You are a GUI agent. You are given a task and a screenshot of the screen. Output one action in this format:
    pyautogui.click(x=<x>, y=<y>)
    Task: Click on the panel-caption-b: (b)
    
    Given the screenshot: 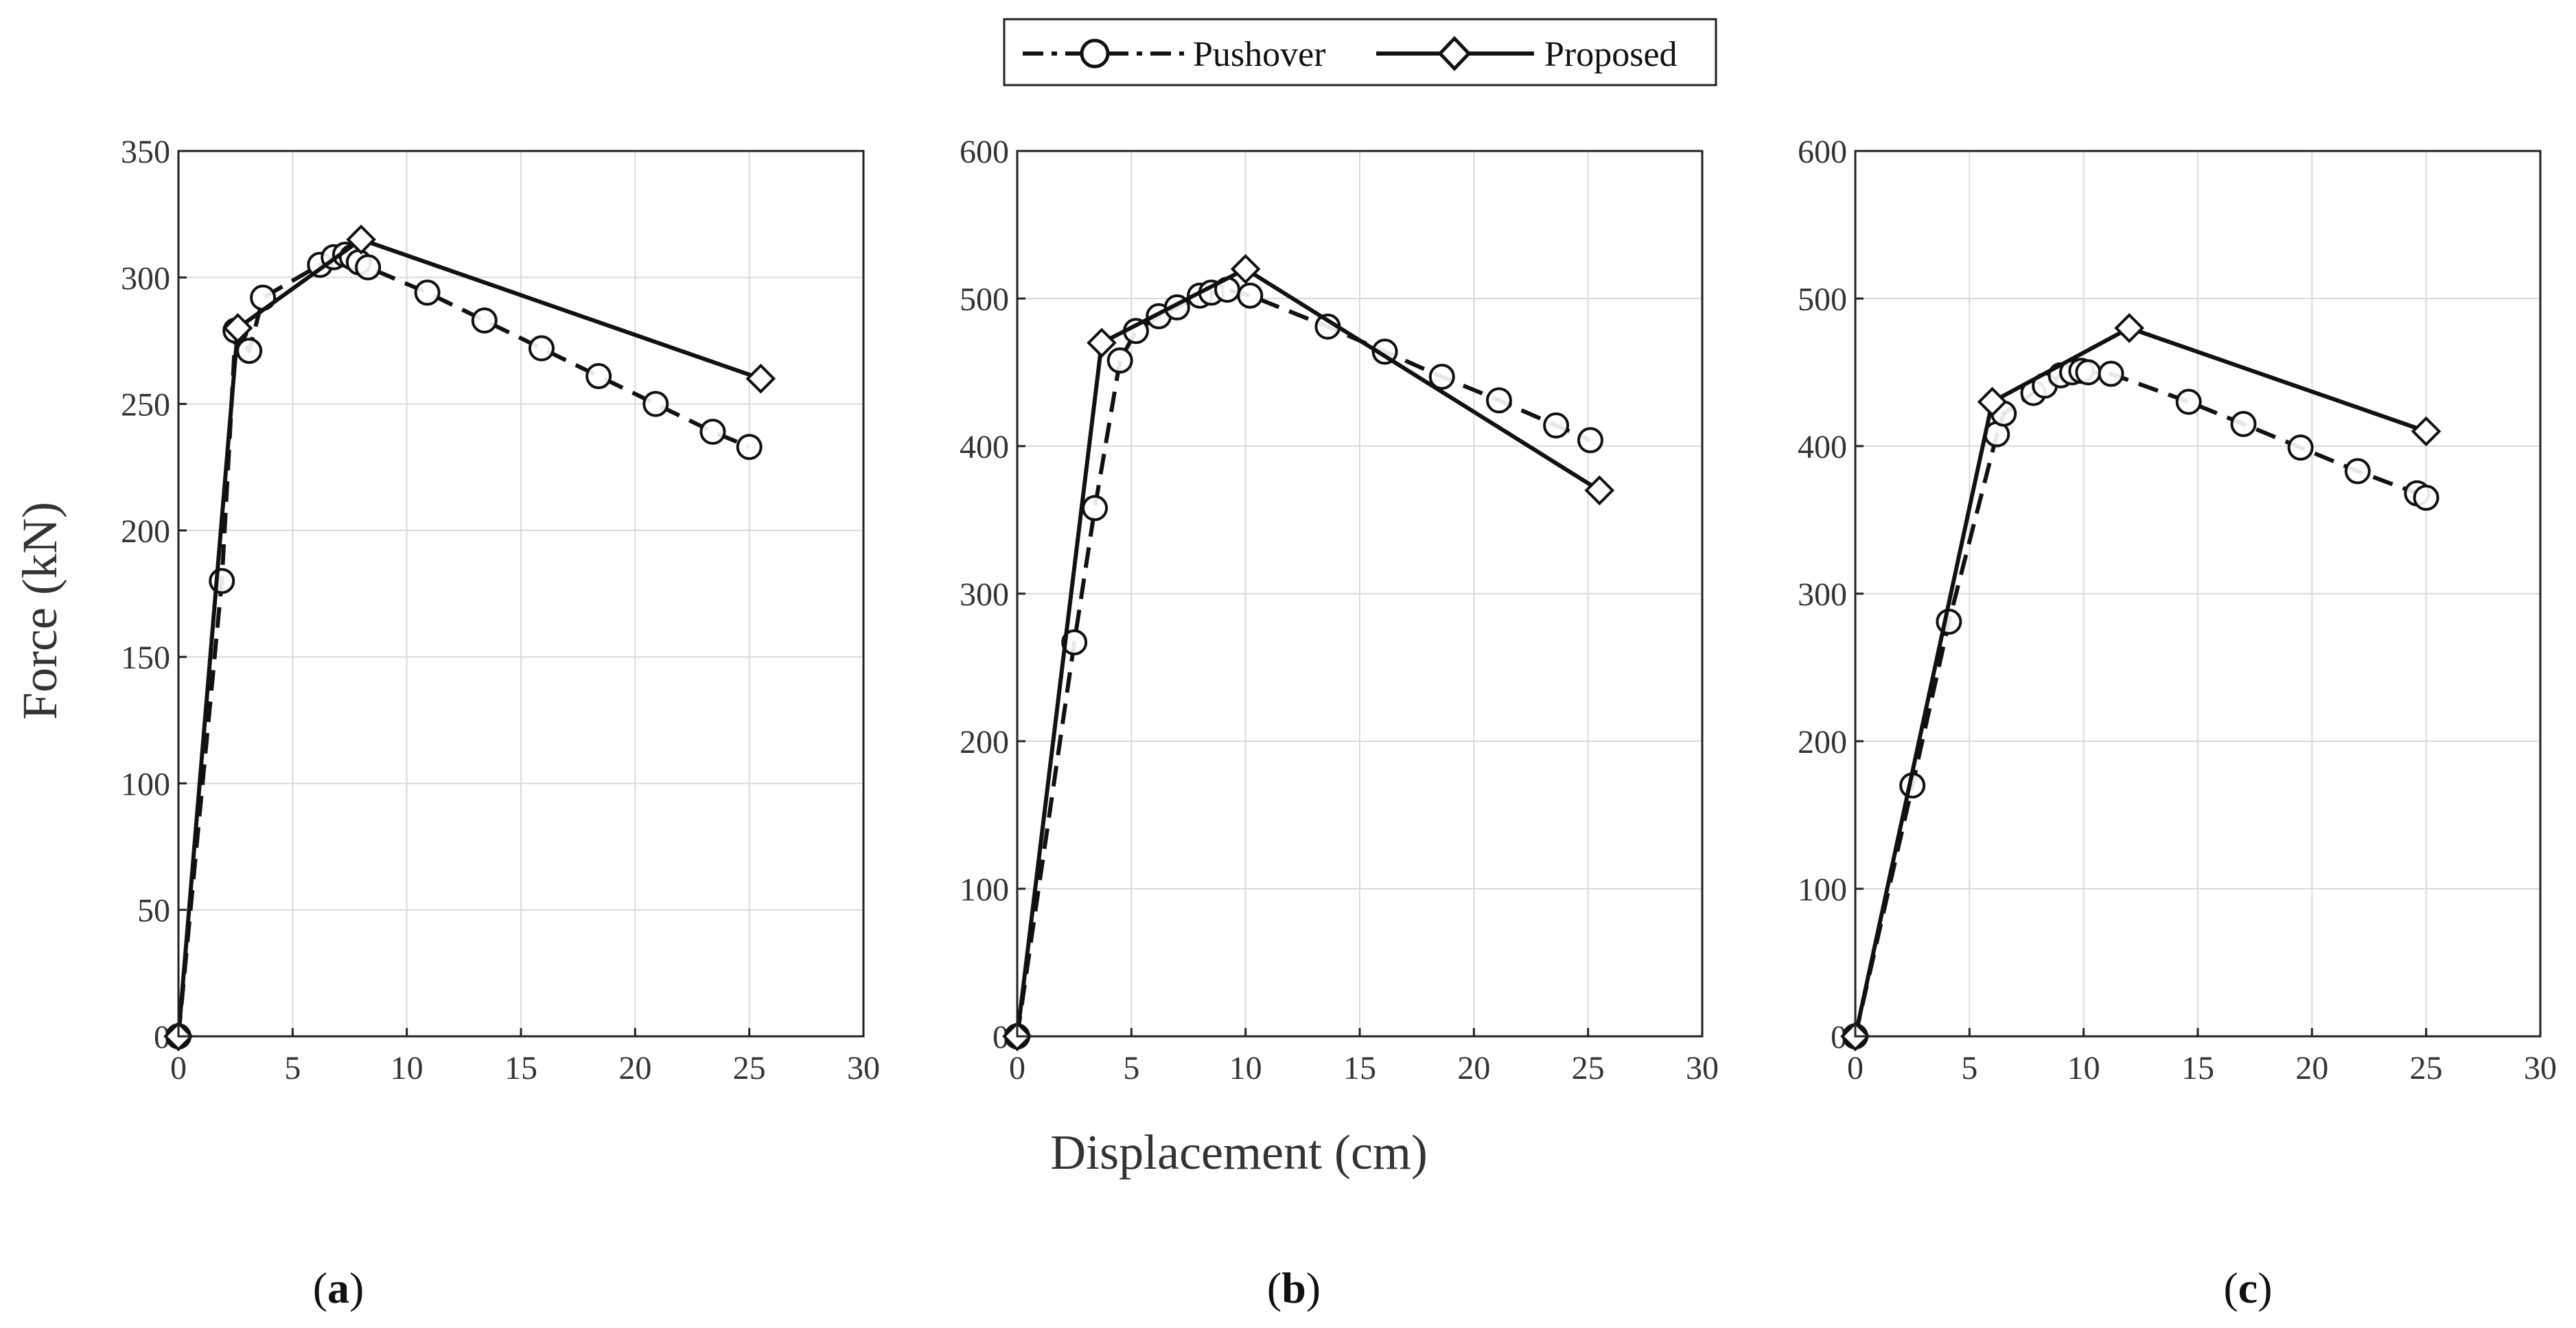 What is the action you would take?
    pyautogui.click(x=1294, y=1287)
    